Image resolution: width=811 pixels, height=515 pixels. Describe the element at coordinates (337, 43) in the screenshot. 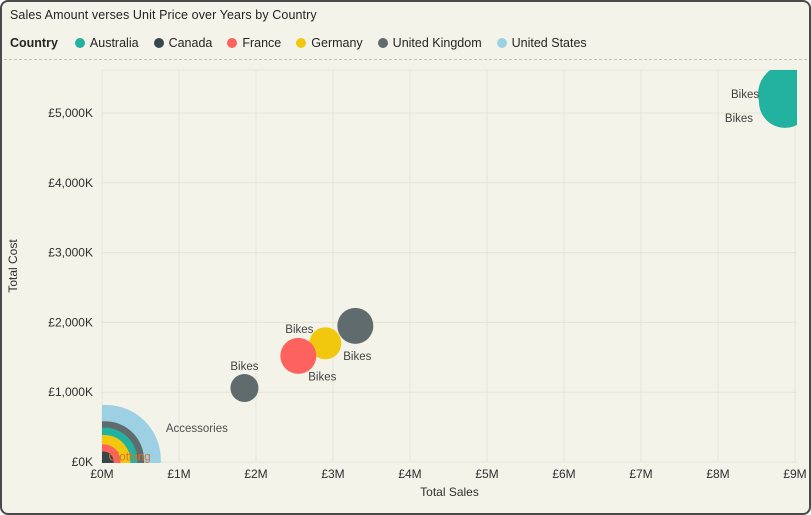

I see `legend-item-label: Germany` at that location.